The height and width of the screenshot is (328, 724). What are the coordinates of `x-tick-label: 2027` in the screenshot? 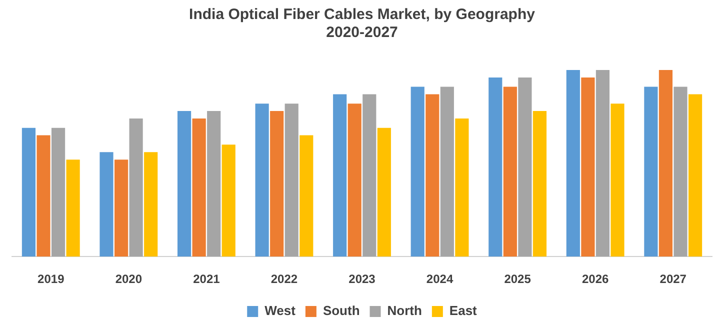 It's located at (673, 279).